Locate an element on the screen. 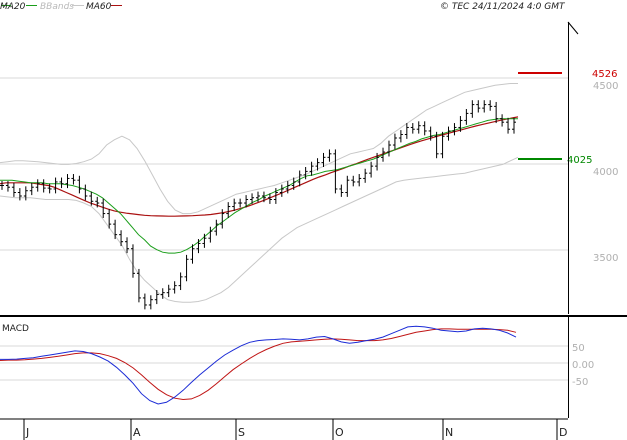 This screenshot has width=627, height=440. macd-signal-line is located at coordinates (258, 364).